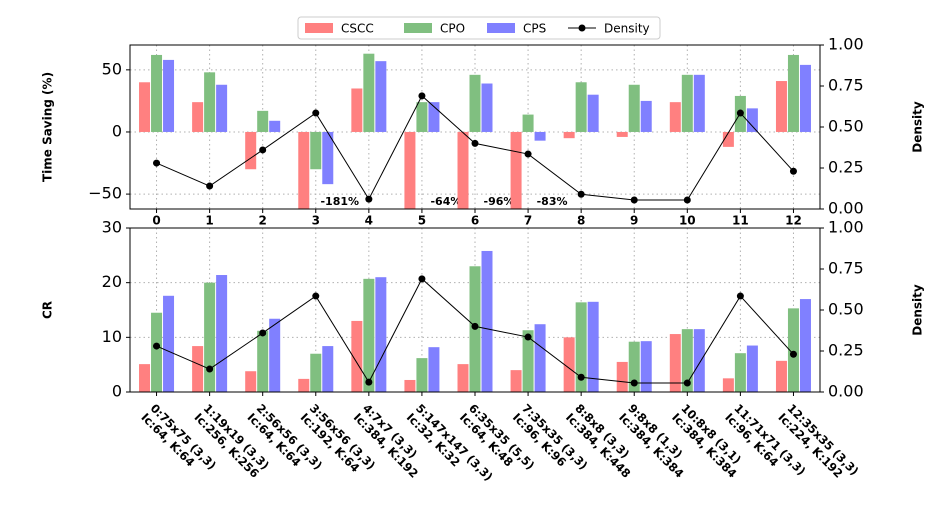 The image size is (952, 523). What do you see at coordinates (687, 221) in the screenshot?
I see `x-tick-label: 10` at bounding box center [687, 221].